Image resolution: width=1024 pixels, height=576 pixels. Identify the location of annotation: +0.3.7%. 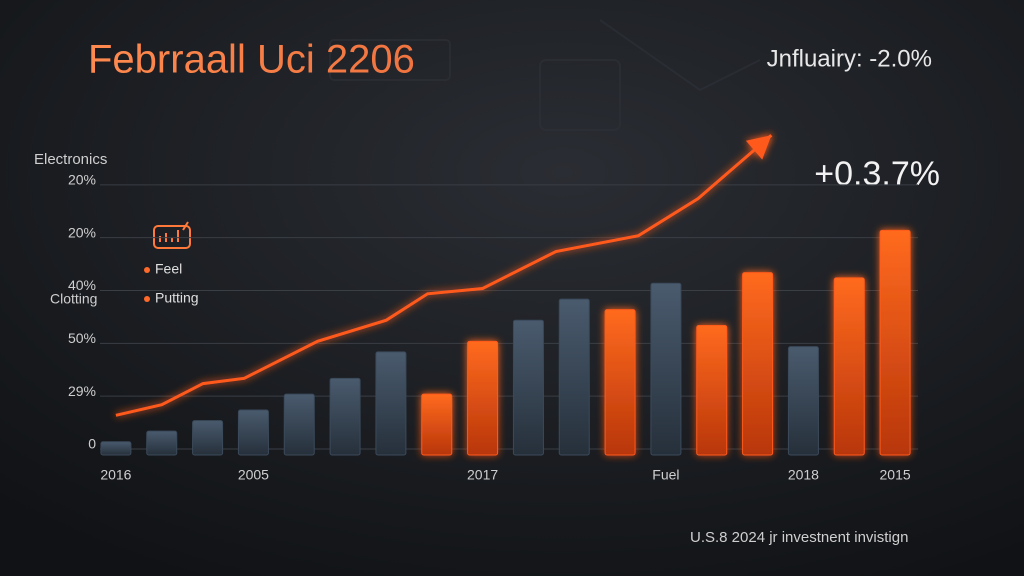
(877, 174).